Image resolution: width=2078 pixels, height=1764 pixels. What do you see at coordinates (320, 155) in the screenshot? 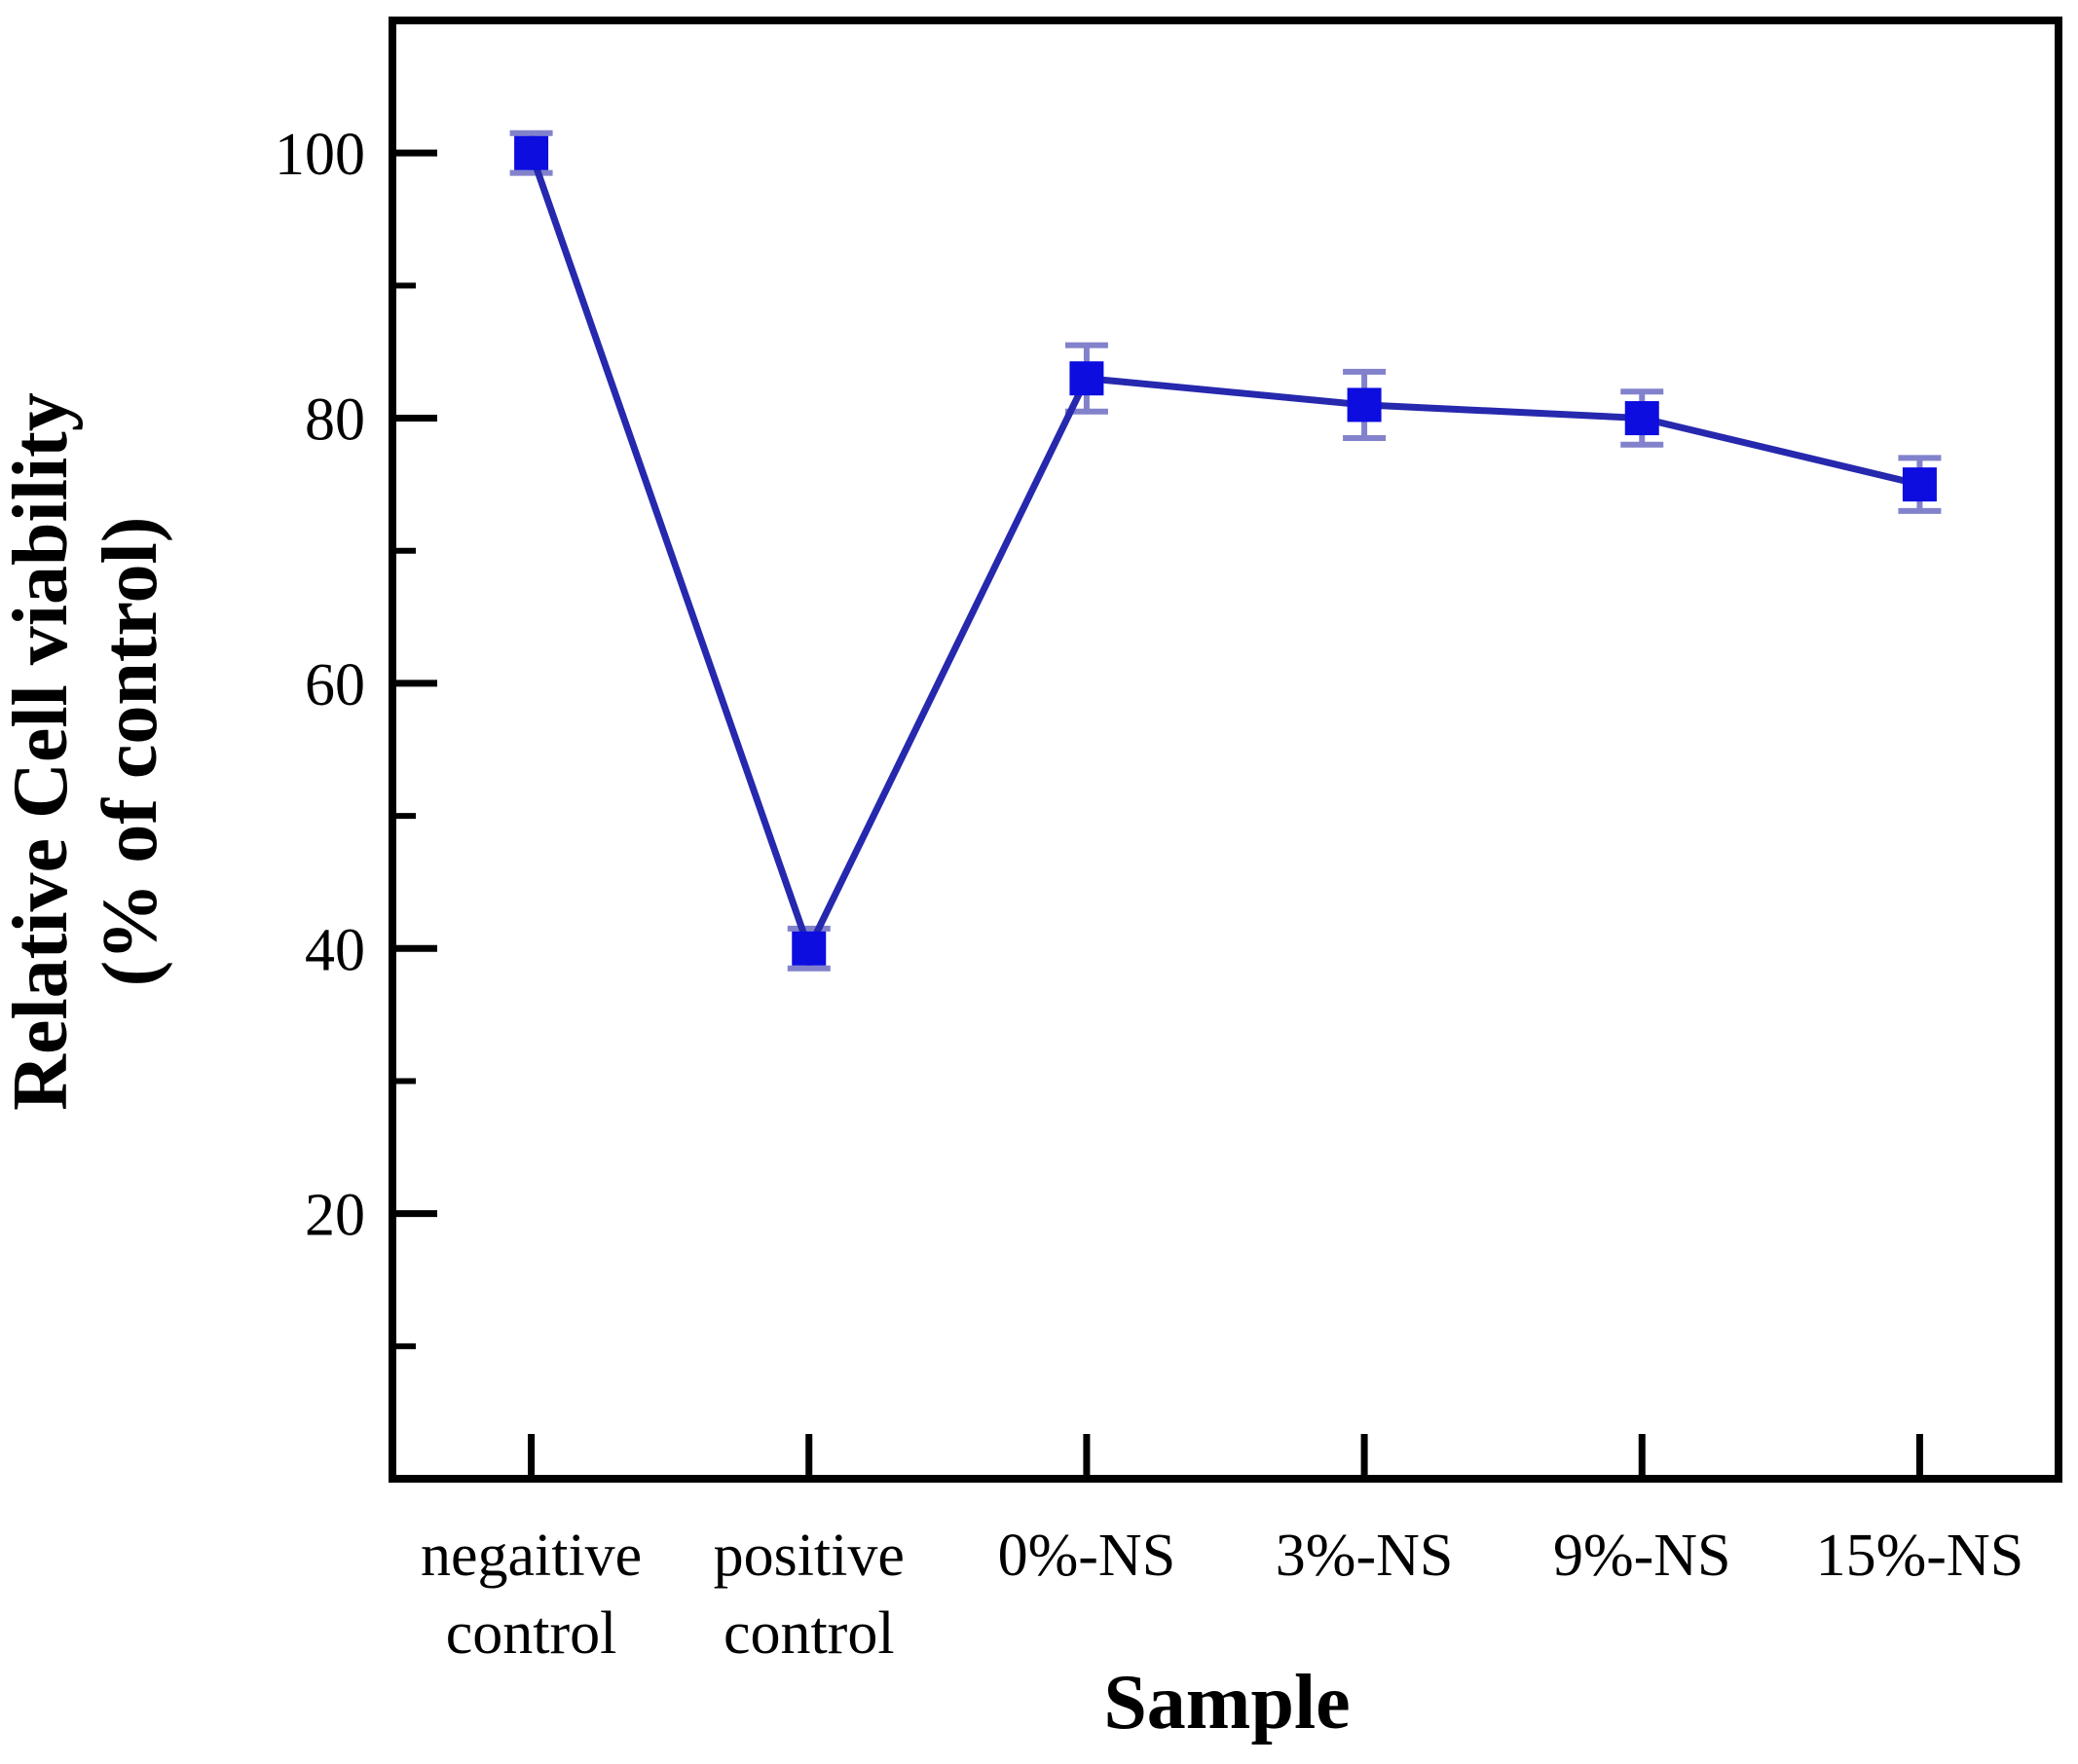
I see `y-tick-label: 100` at bounding box center [320, 155].